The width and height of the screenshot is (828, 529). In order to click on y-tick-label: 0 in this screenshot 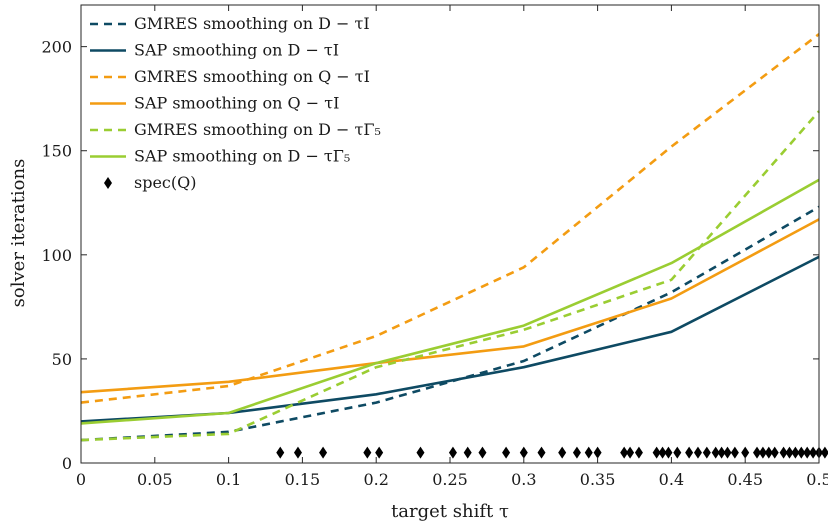, I will do `click(67, 463)`.